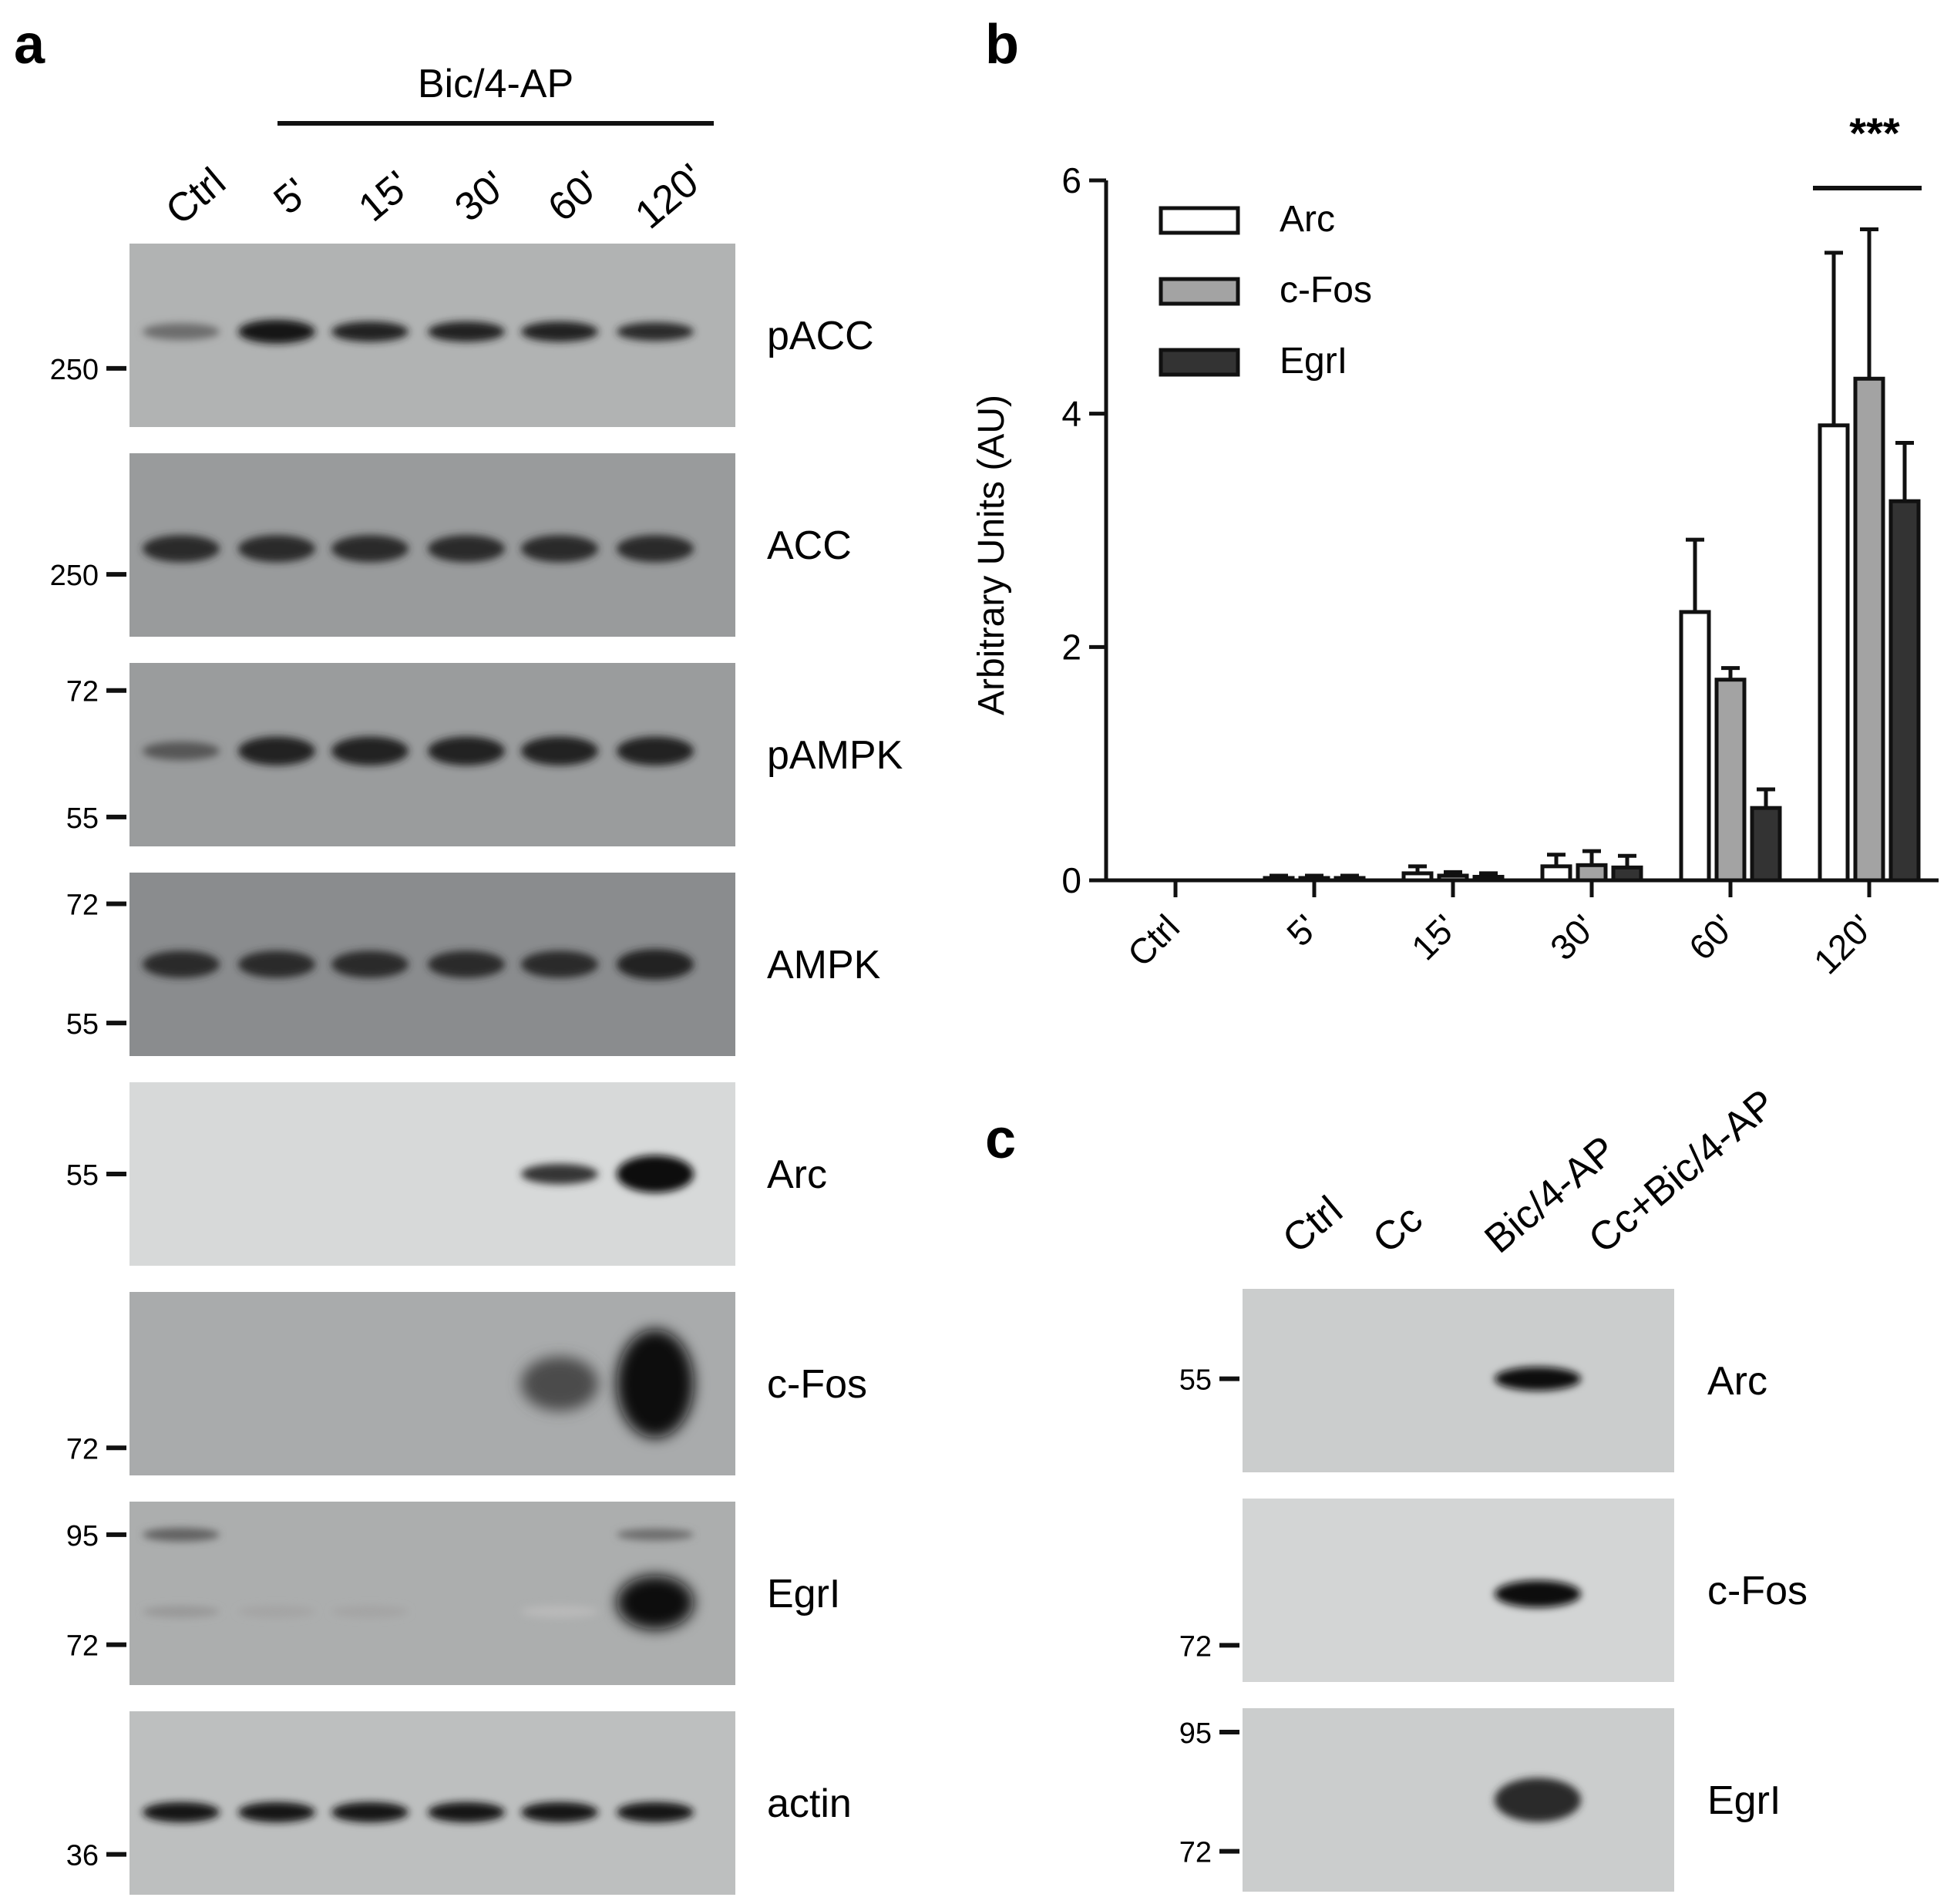 Image resolution: width=1954 pixels, height=1904 pixels. I want to click on panel-b-x-tick-label-0: Ctrl, so click(1154, 941).